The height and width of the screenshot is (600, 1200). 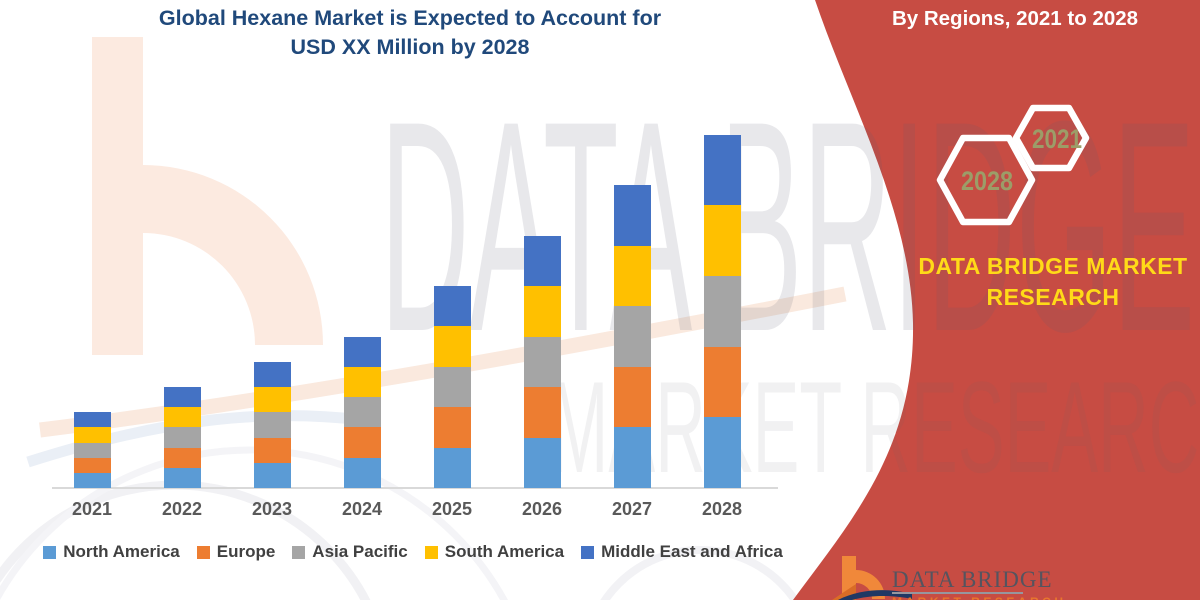 I want to click on x-axis-label-2026: 2026, so click(x=542, y=509).